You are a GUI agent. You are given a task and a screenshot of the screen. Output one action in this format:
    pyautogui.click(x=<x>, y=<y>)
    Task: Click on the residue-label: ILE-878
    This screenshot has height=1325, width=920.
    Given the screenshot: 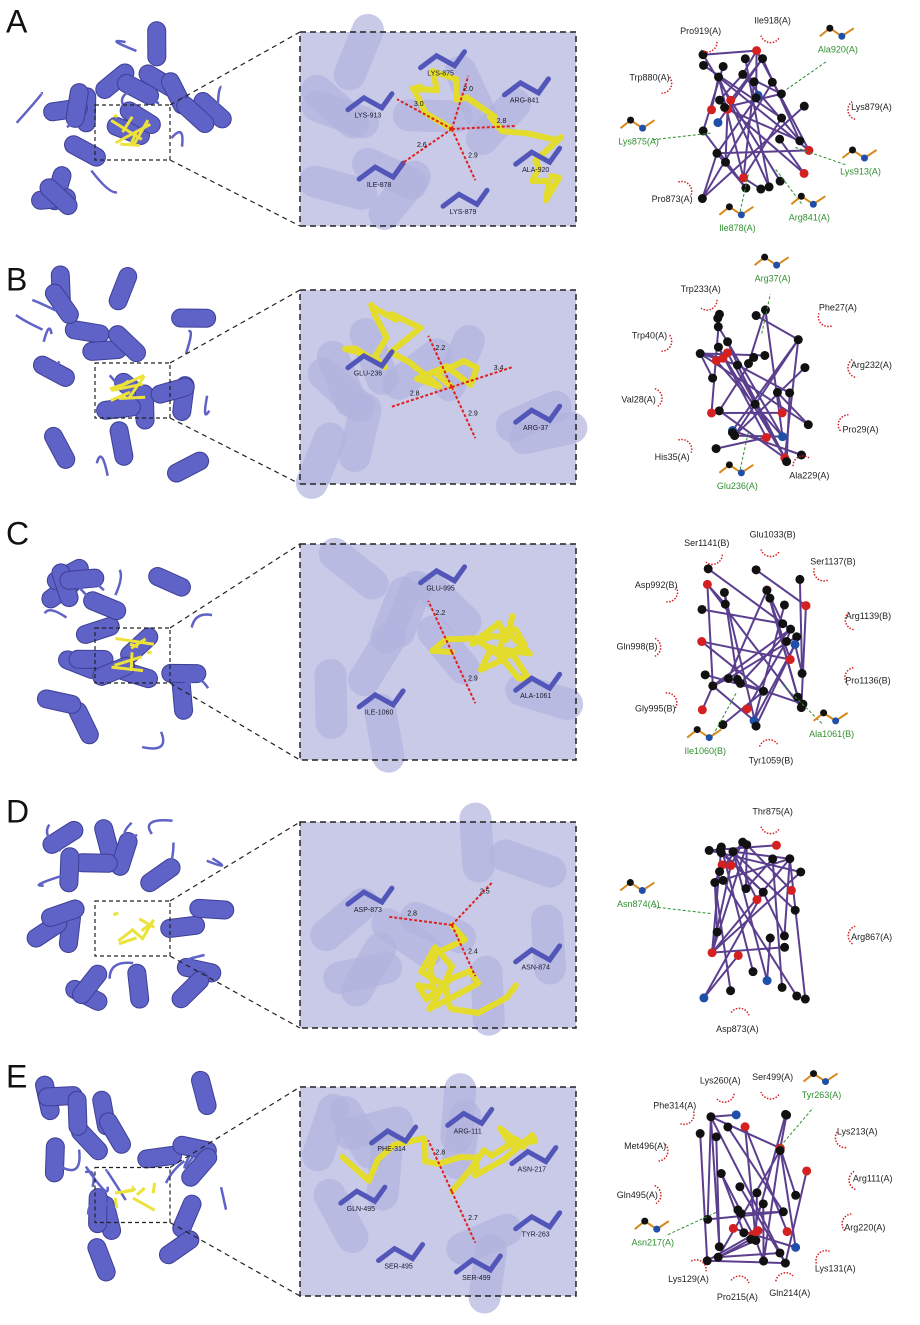 What is the action you would take?
    pyautogui.click(x=379, y=185)
    